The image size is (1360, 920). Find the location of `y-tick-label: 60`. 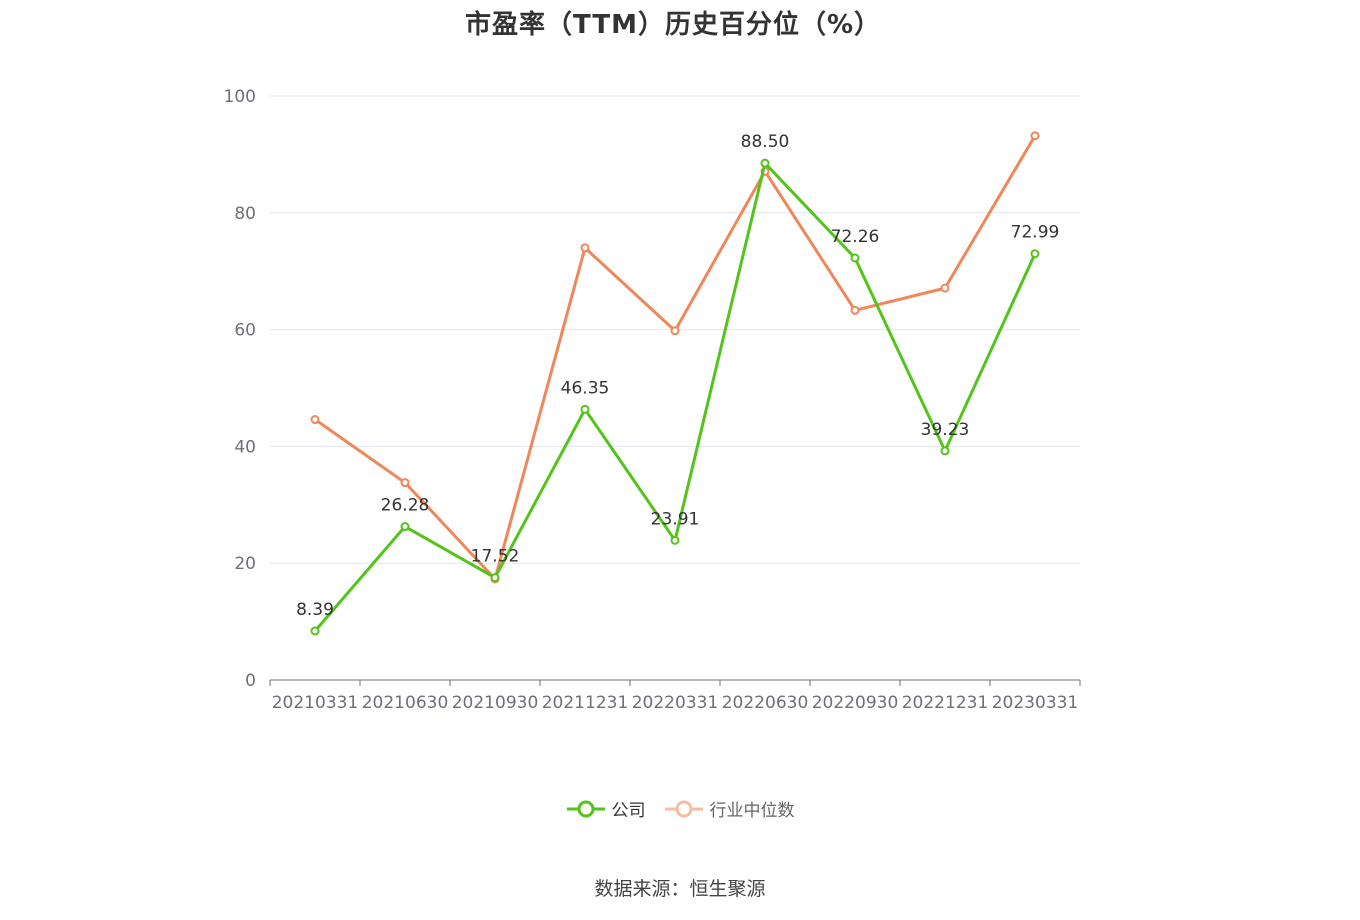

y-tick-label: 60 is located at coordinates (245, 331).